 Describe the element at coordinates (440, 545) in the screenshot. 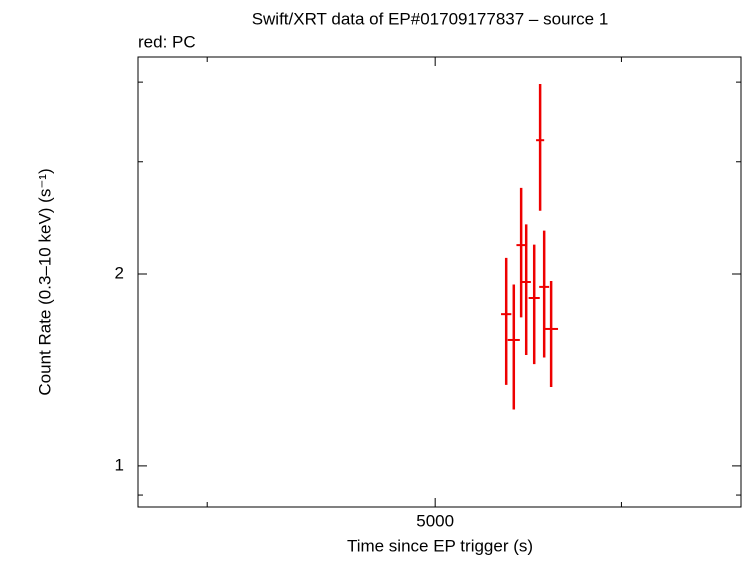

I see `x-axis-label: Time since EP trigger (s)` at that location.